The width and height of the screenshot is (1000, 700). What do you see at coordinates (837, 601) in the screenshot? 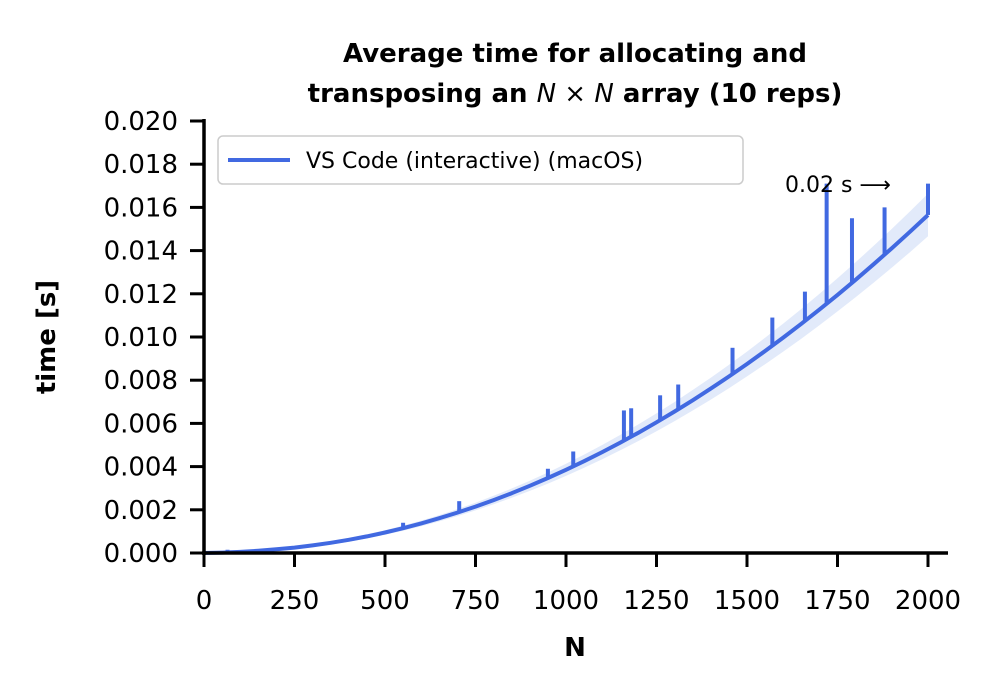
I see `x-tick-label: 1750` at bounding box center [837, 601].